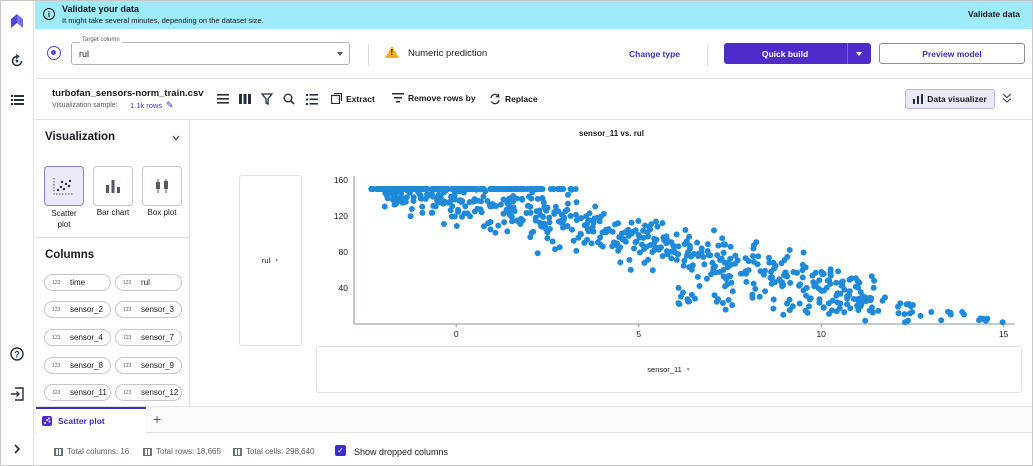  I want to click on x-axis-column-select: sensor_11 ▼, so click(669, 369).